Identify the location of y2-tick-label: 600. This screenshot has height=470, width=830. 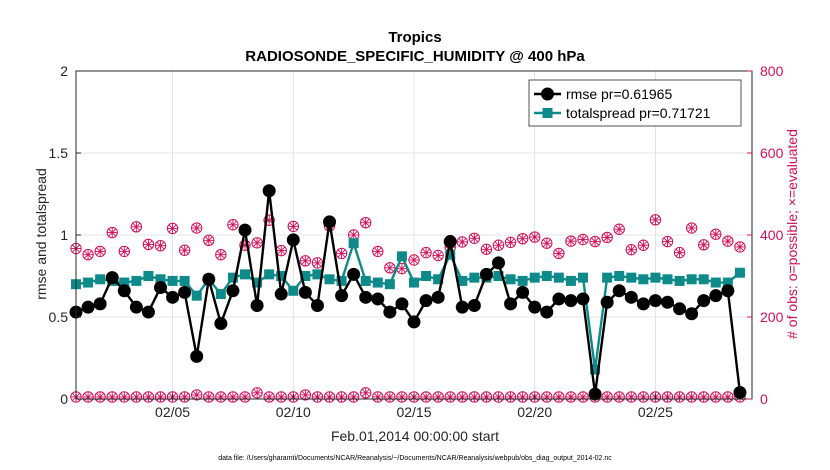
(772, 153).